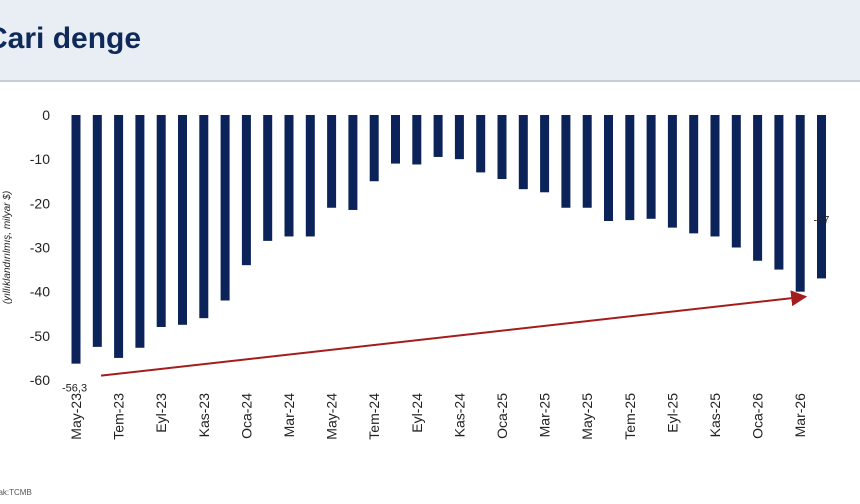 The image size is (860, 504). What do you see at coordinates (40, 203) in the screenshot?
I see `y-tick-label: -20` at bounding box center [40, 203].